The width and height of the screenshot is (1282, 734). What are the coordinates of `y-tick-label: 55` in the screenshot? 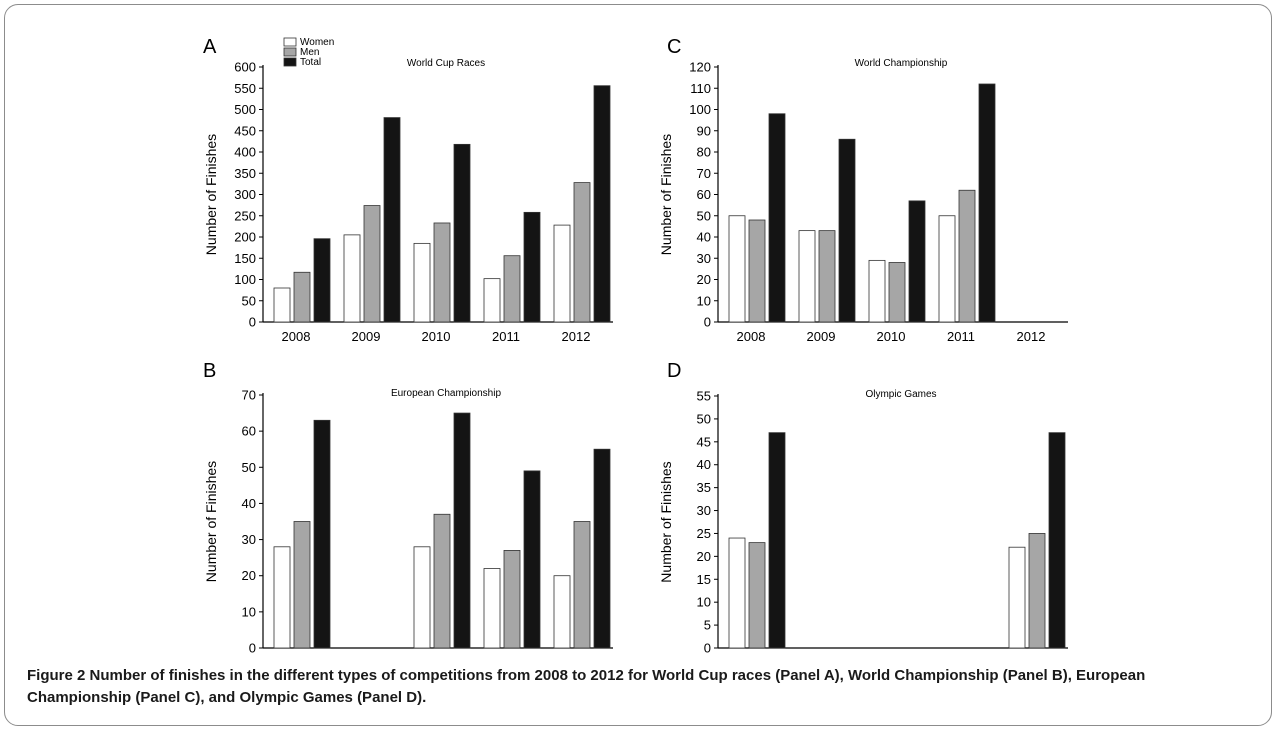 It's located at (704, 396).